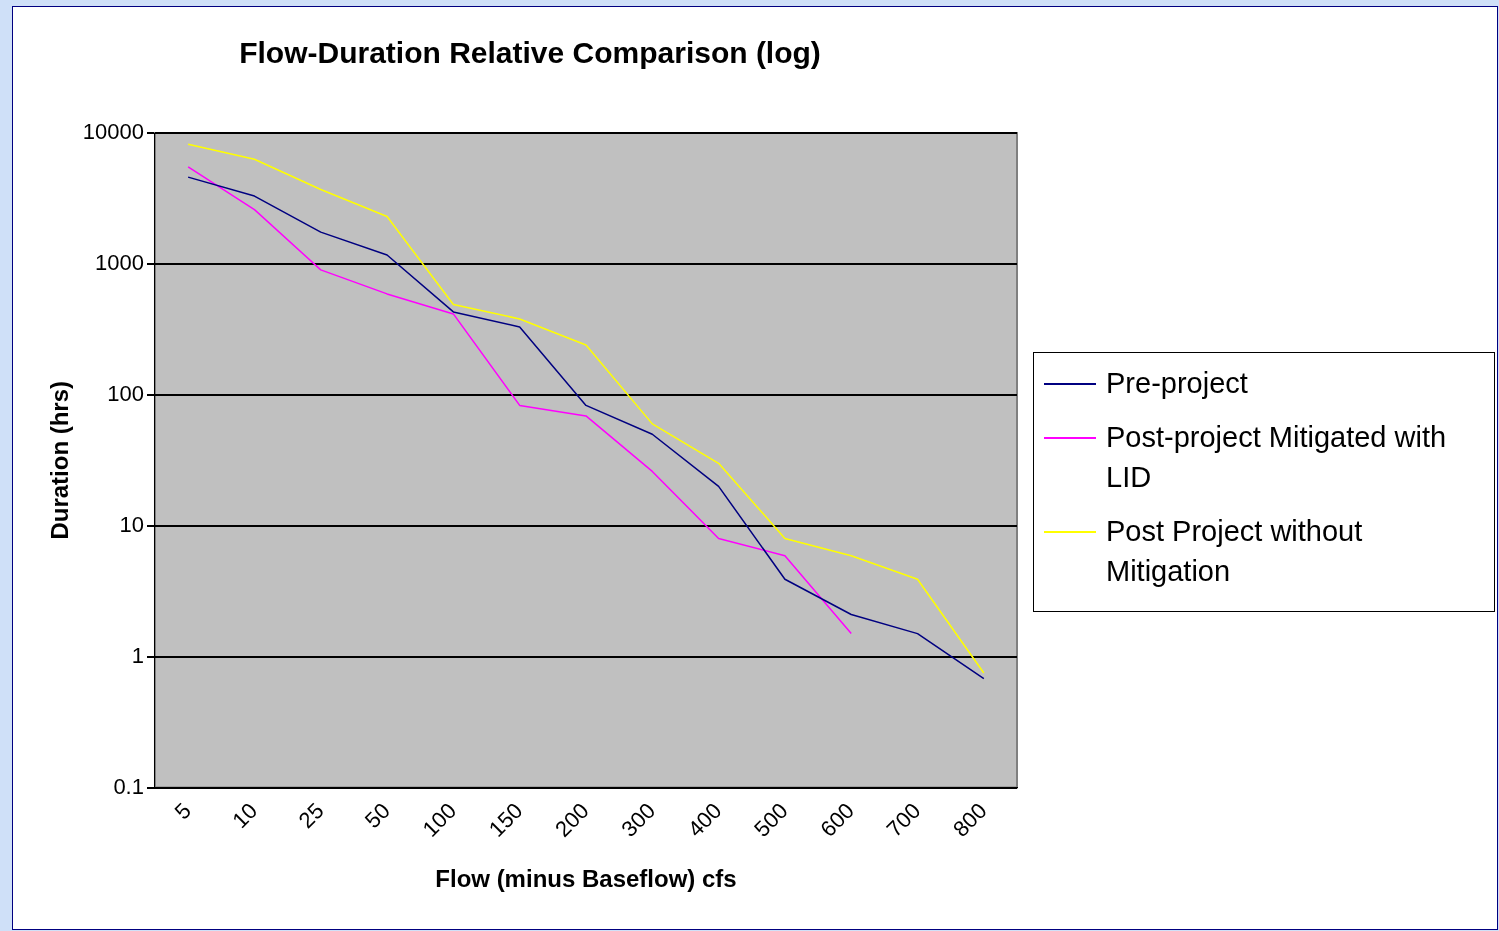 The height and width of the screenshot is (931, 1499). What do you see at coordinates (377, 816) in the screenshot?
I see `x-tick-label: 50` at bounding box center [377, 816].